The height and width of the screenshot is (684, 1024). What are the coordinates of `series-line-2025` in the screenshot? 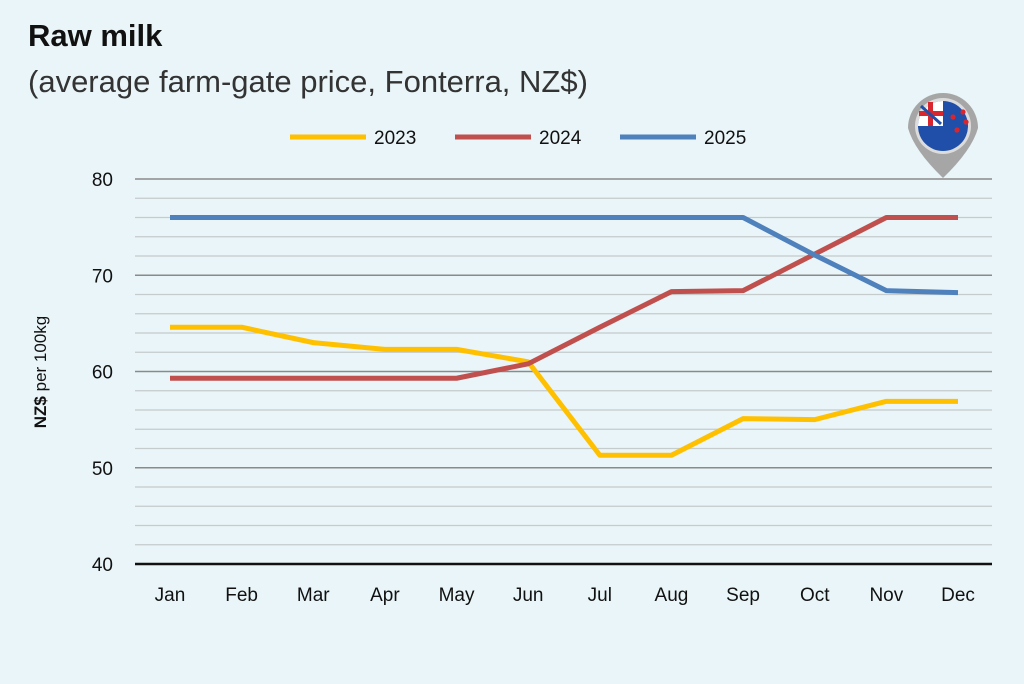 It's located at (564, 255).